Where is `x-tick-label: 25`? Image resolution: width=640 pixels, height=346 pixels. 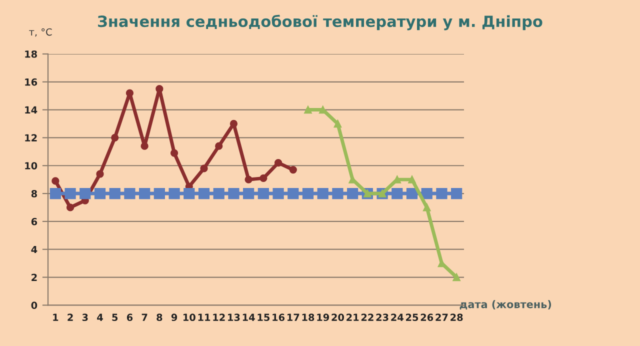 x-tick-label: 25 is located at coordinates (412, 318).